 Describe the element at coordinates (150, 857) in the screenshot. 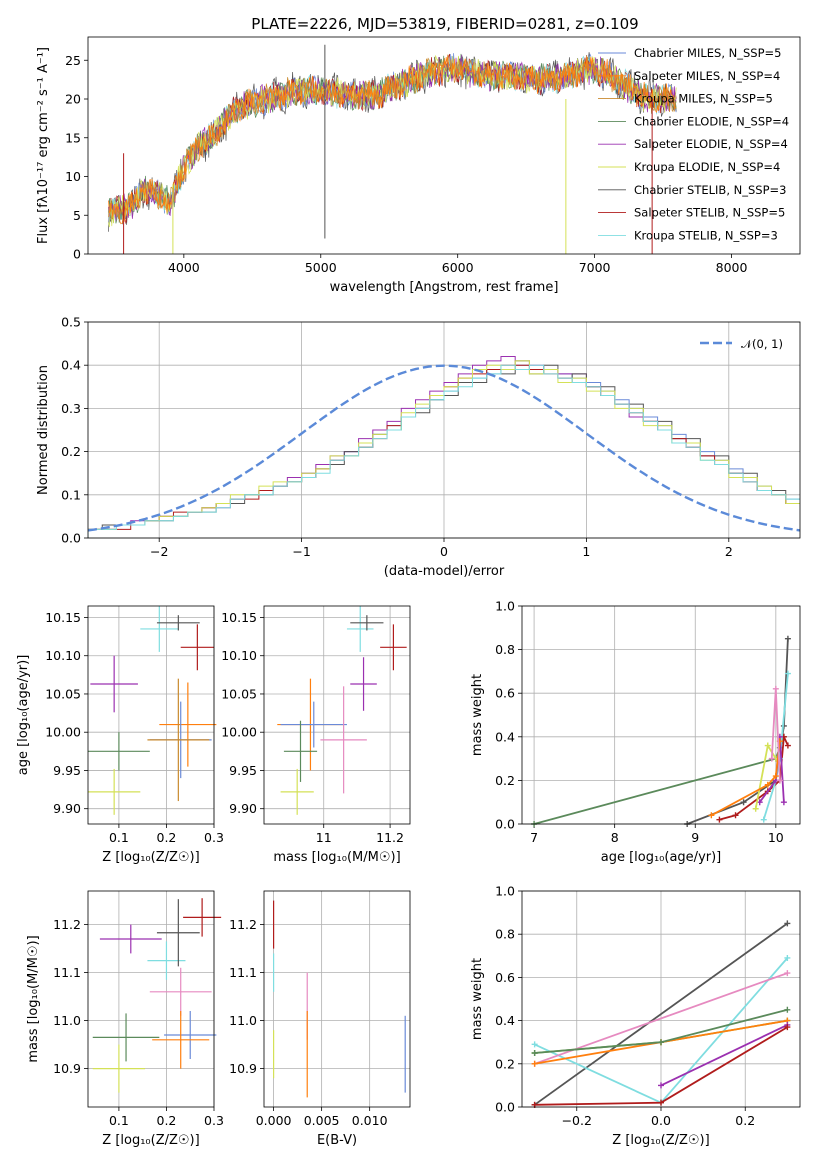

I see `x-axis-label: Z [log₁₀(Z/Z☉)]` at that location.